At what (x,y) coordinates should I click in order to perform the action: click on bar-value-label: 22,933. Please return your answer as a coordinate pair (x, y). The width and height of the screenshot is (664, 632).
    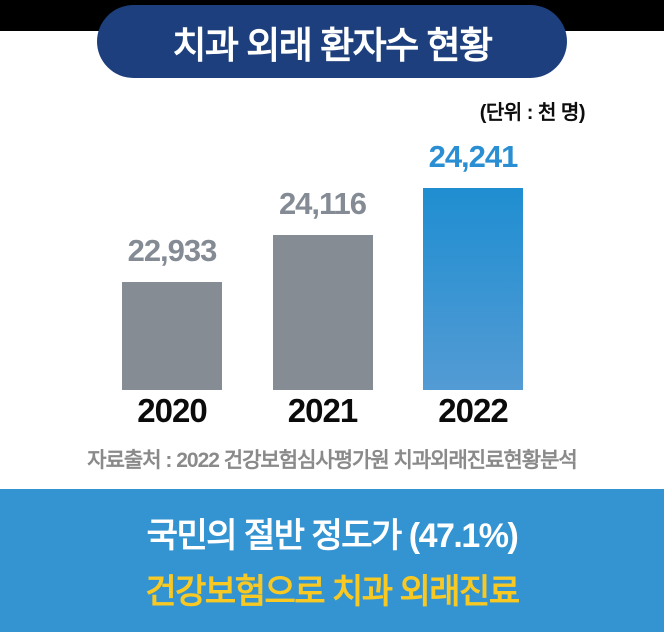
    Looking at the image, I should click on (172, 250).